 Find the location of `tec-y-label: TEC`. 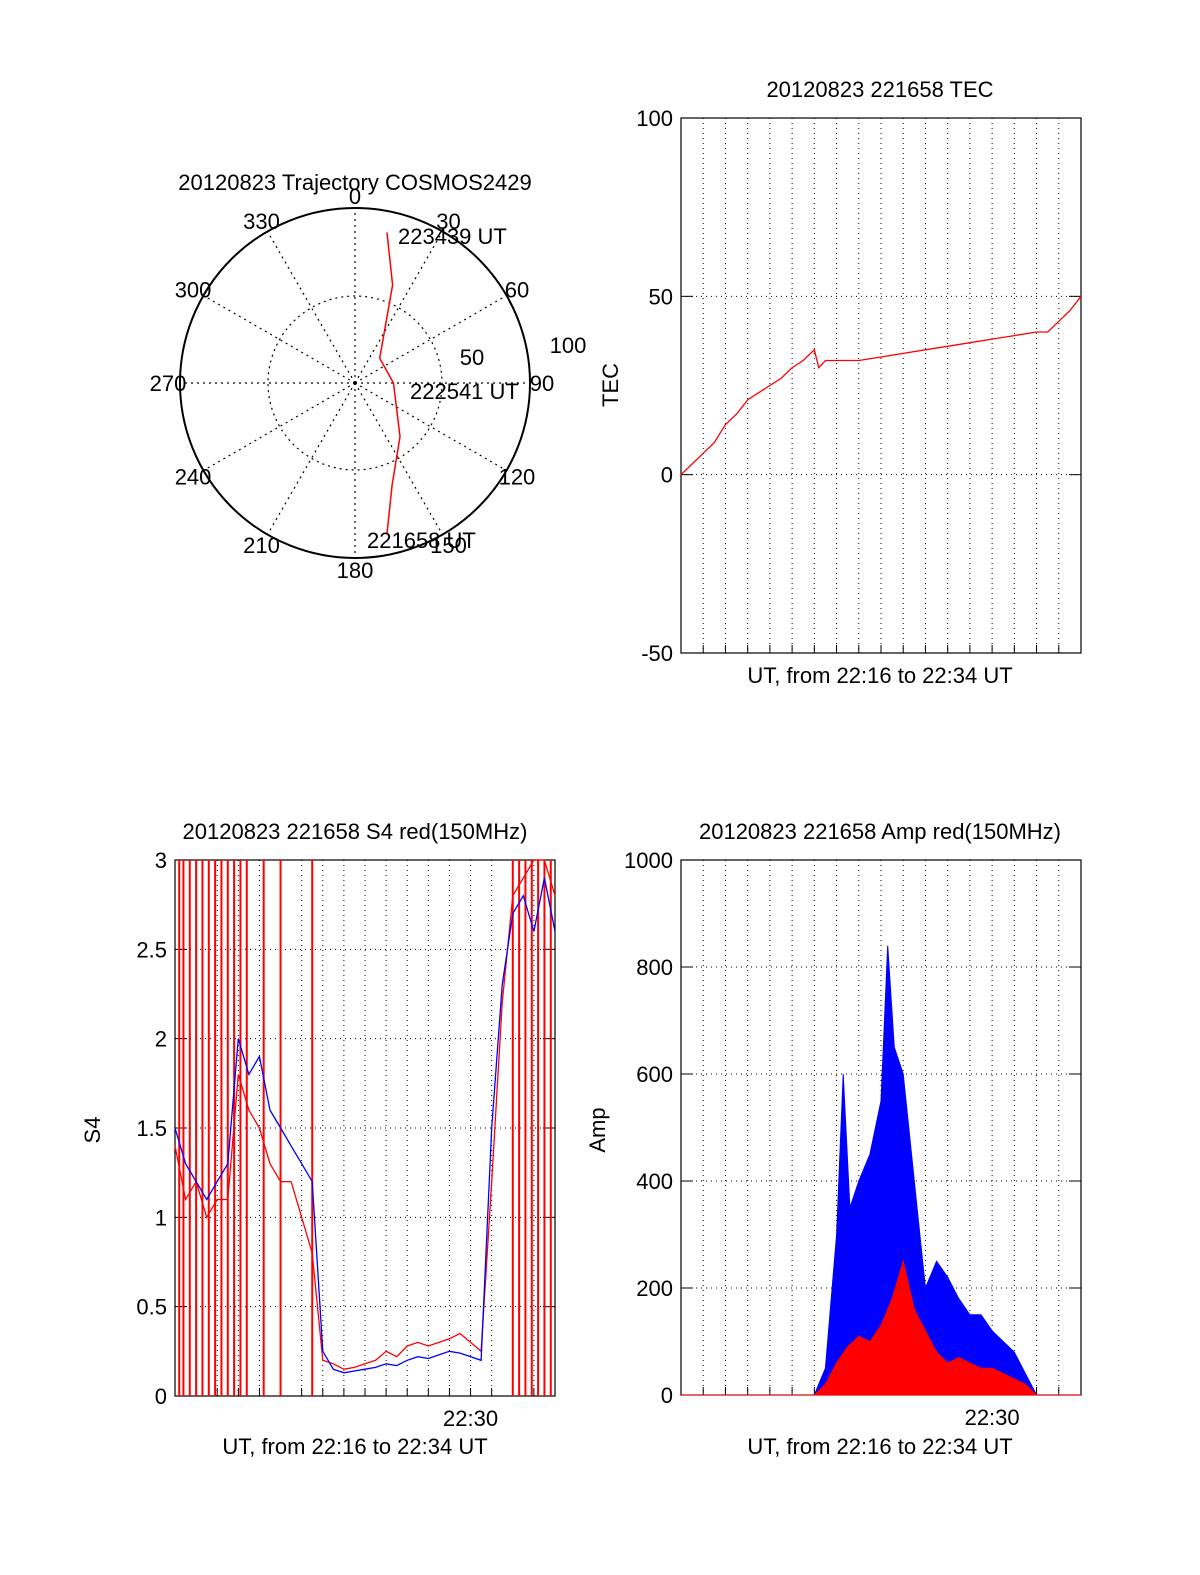

tec-y-label: TEC is located at coordinates (610, 385).